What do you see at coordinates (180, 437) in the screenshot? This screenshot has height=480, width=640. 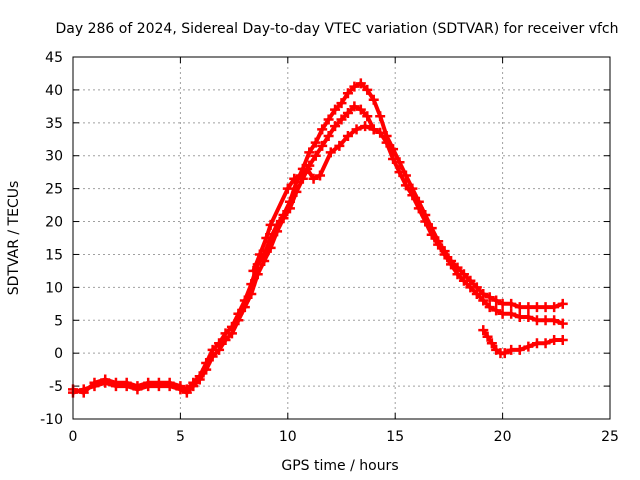 I see `x-tick-label: 5` at bounding box center [180, 437].